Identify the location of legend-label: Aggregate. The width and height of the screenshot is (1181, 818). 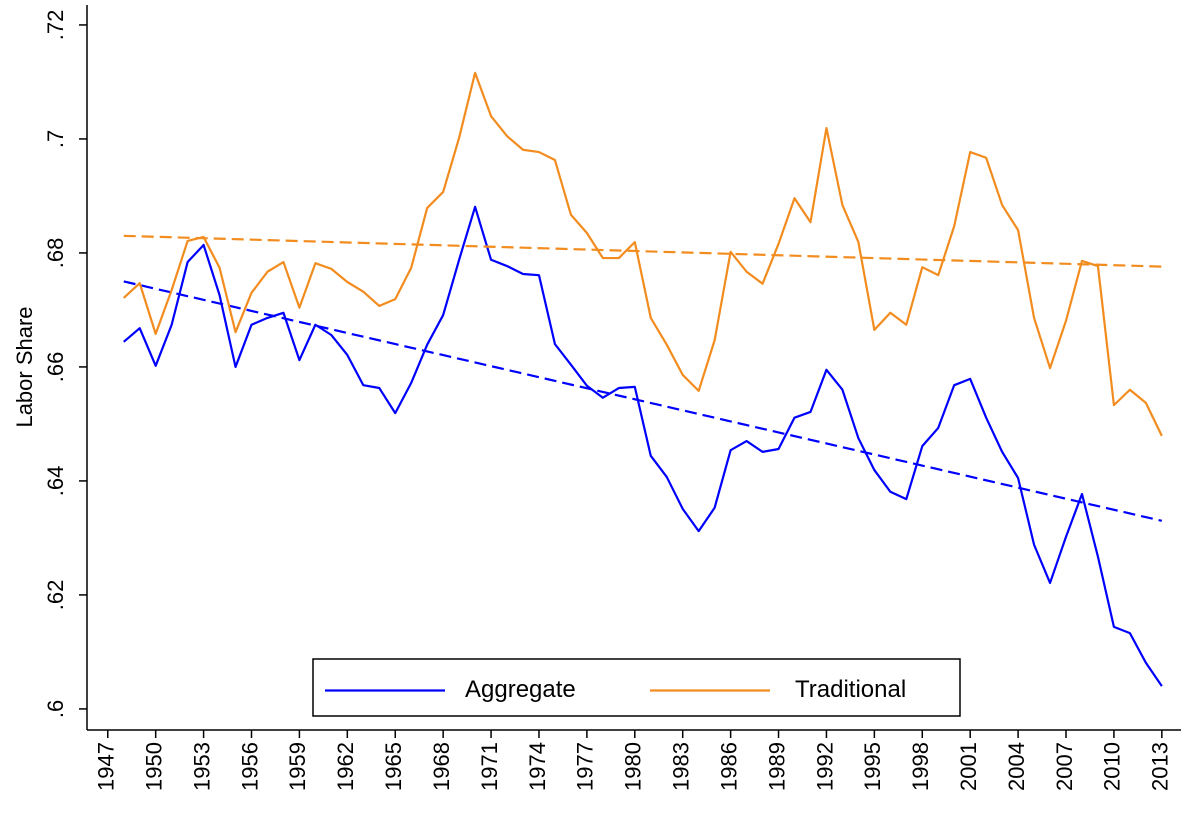
(520, 689).